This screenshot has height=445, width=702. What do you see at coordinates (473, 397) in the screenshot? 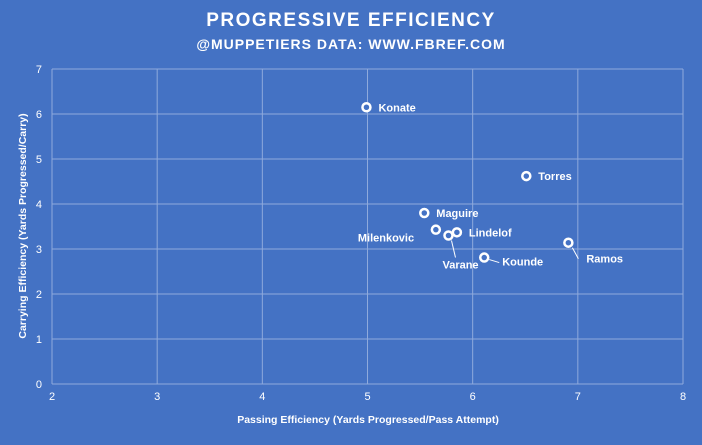
I see `x-tick-label: 6` at bounding box center [473, 397].